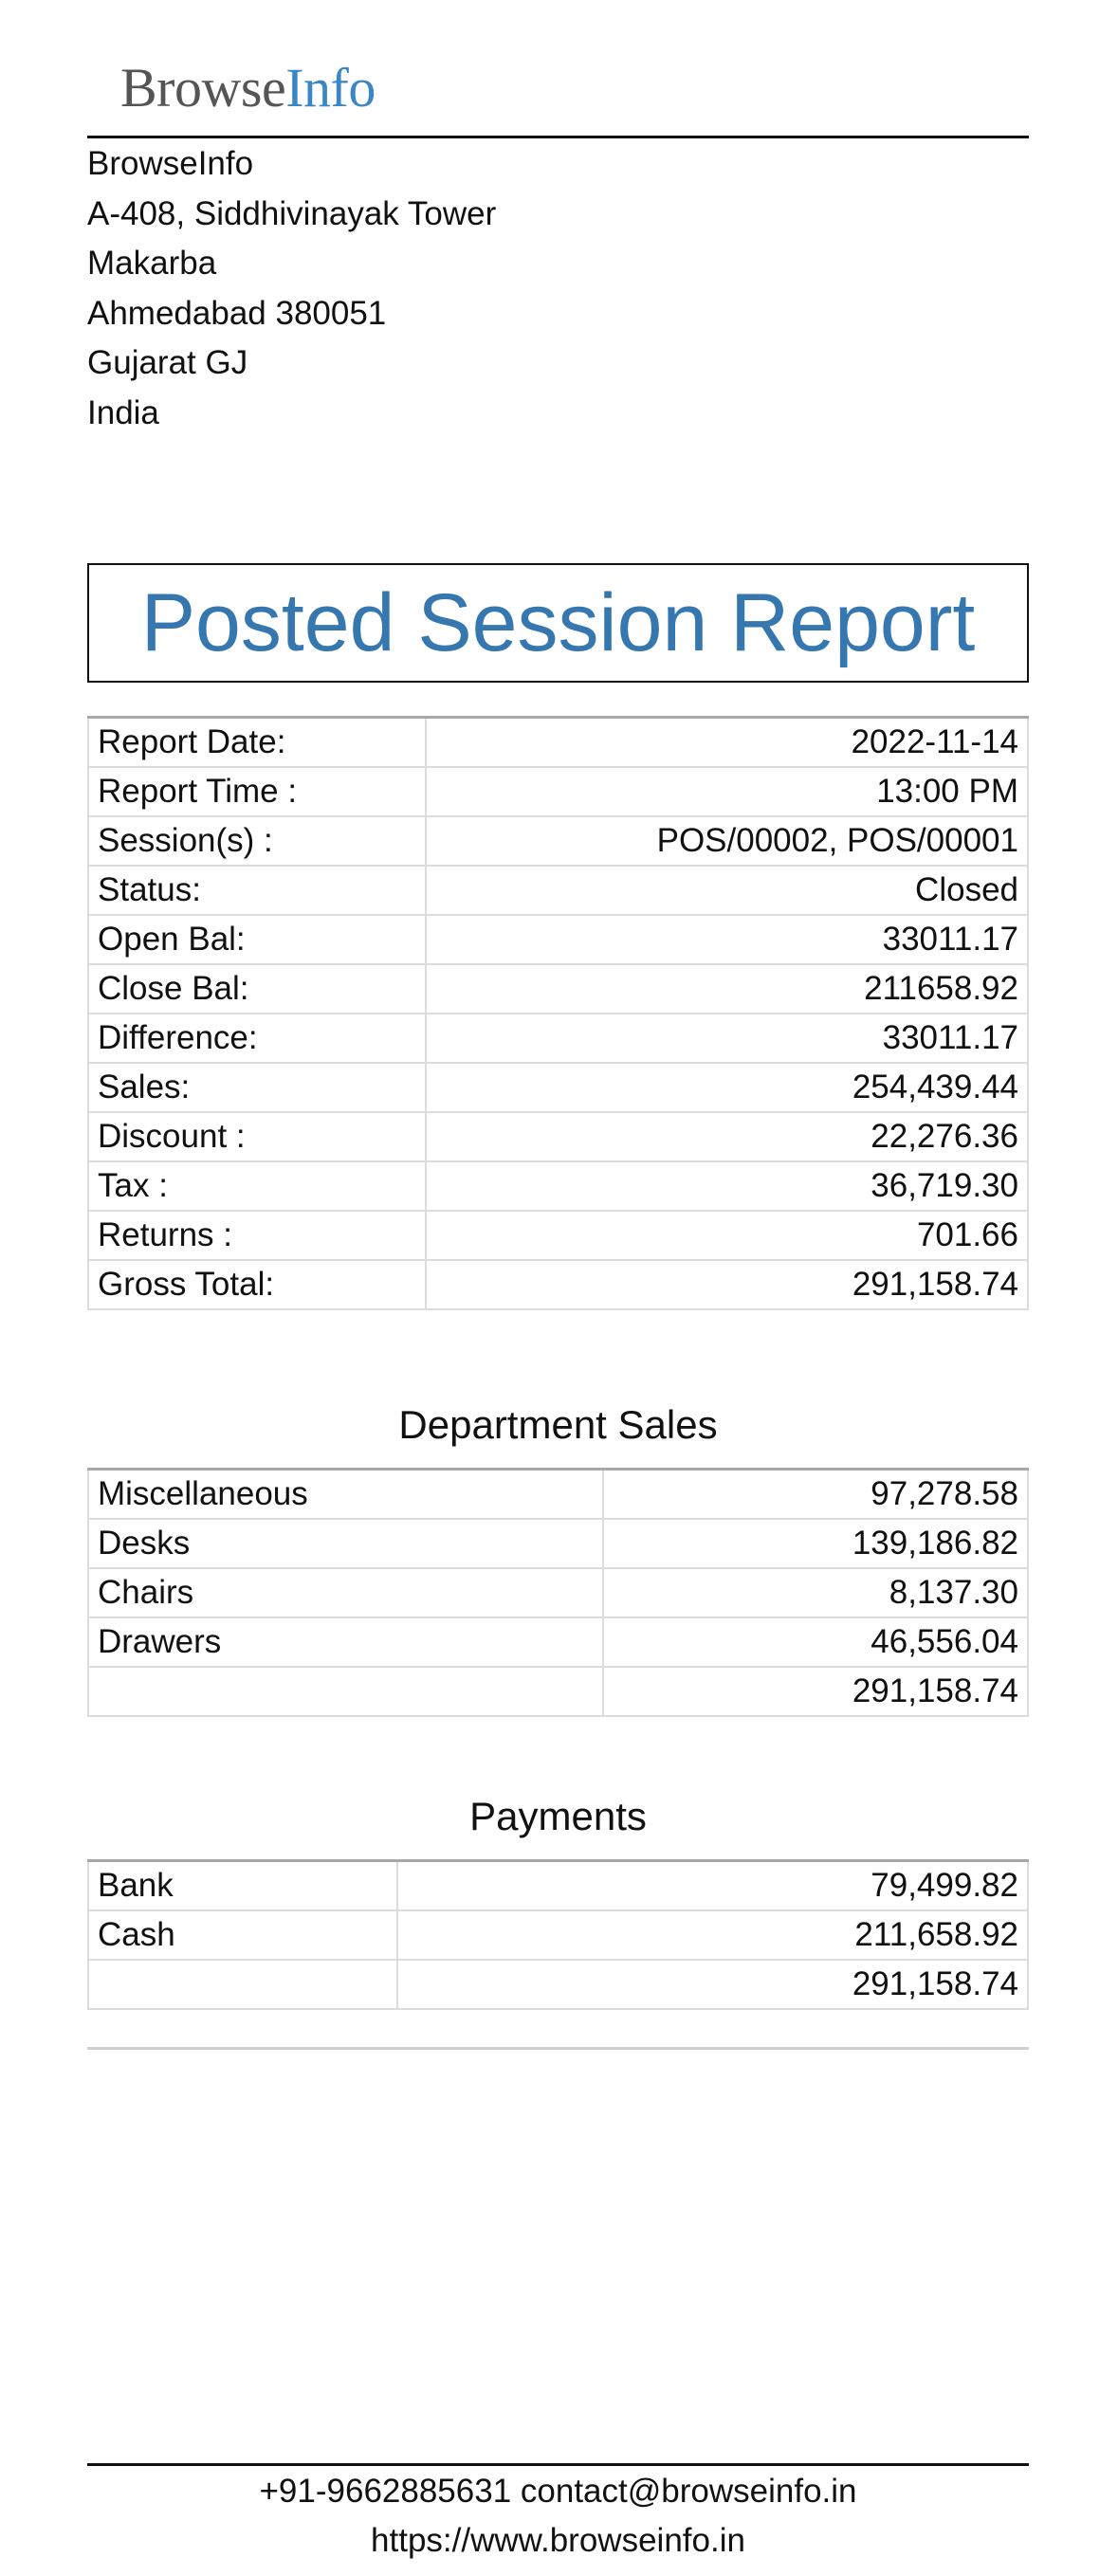 Image resolution: width=1118 pixels, height=2576 pixels. I want to click on company-name: BrowseInfo, so click(171, 163).